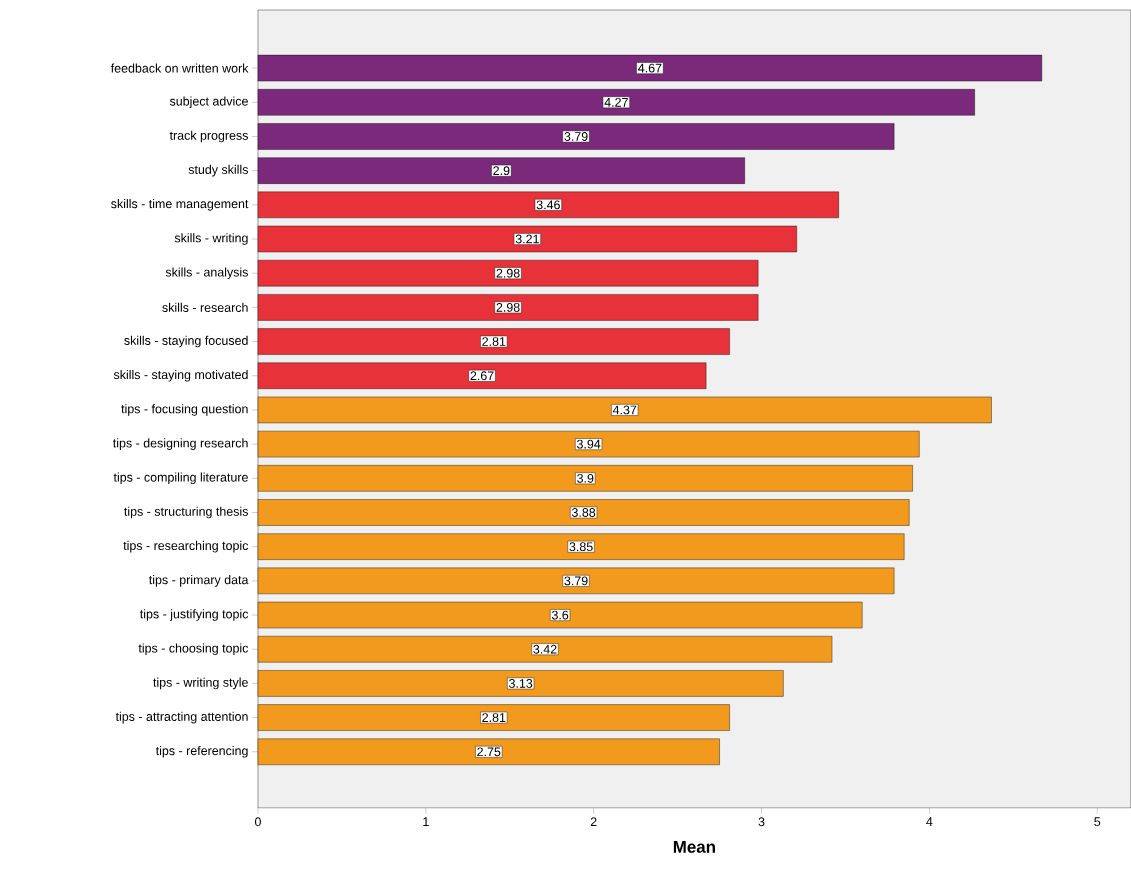  Describe the element at coordinates (200, 683) in the screenshot. I see `y-tick-label: tips - writing style` at that location.